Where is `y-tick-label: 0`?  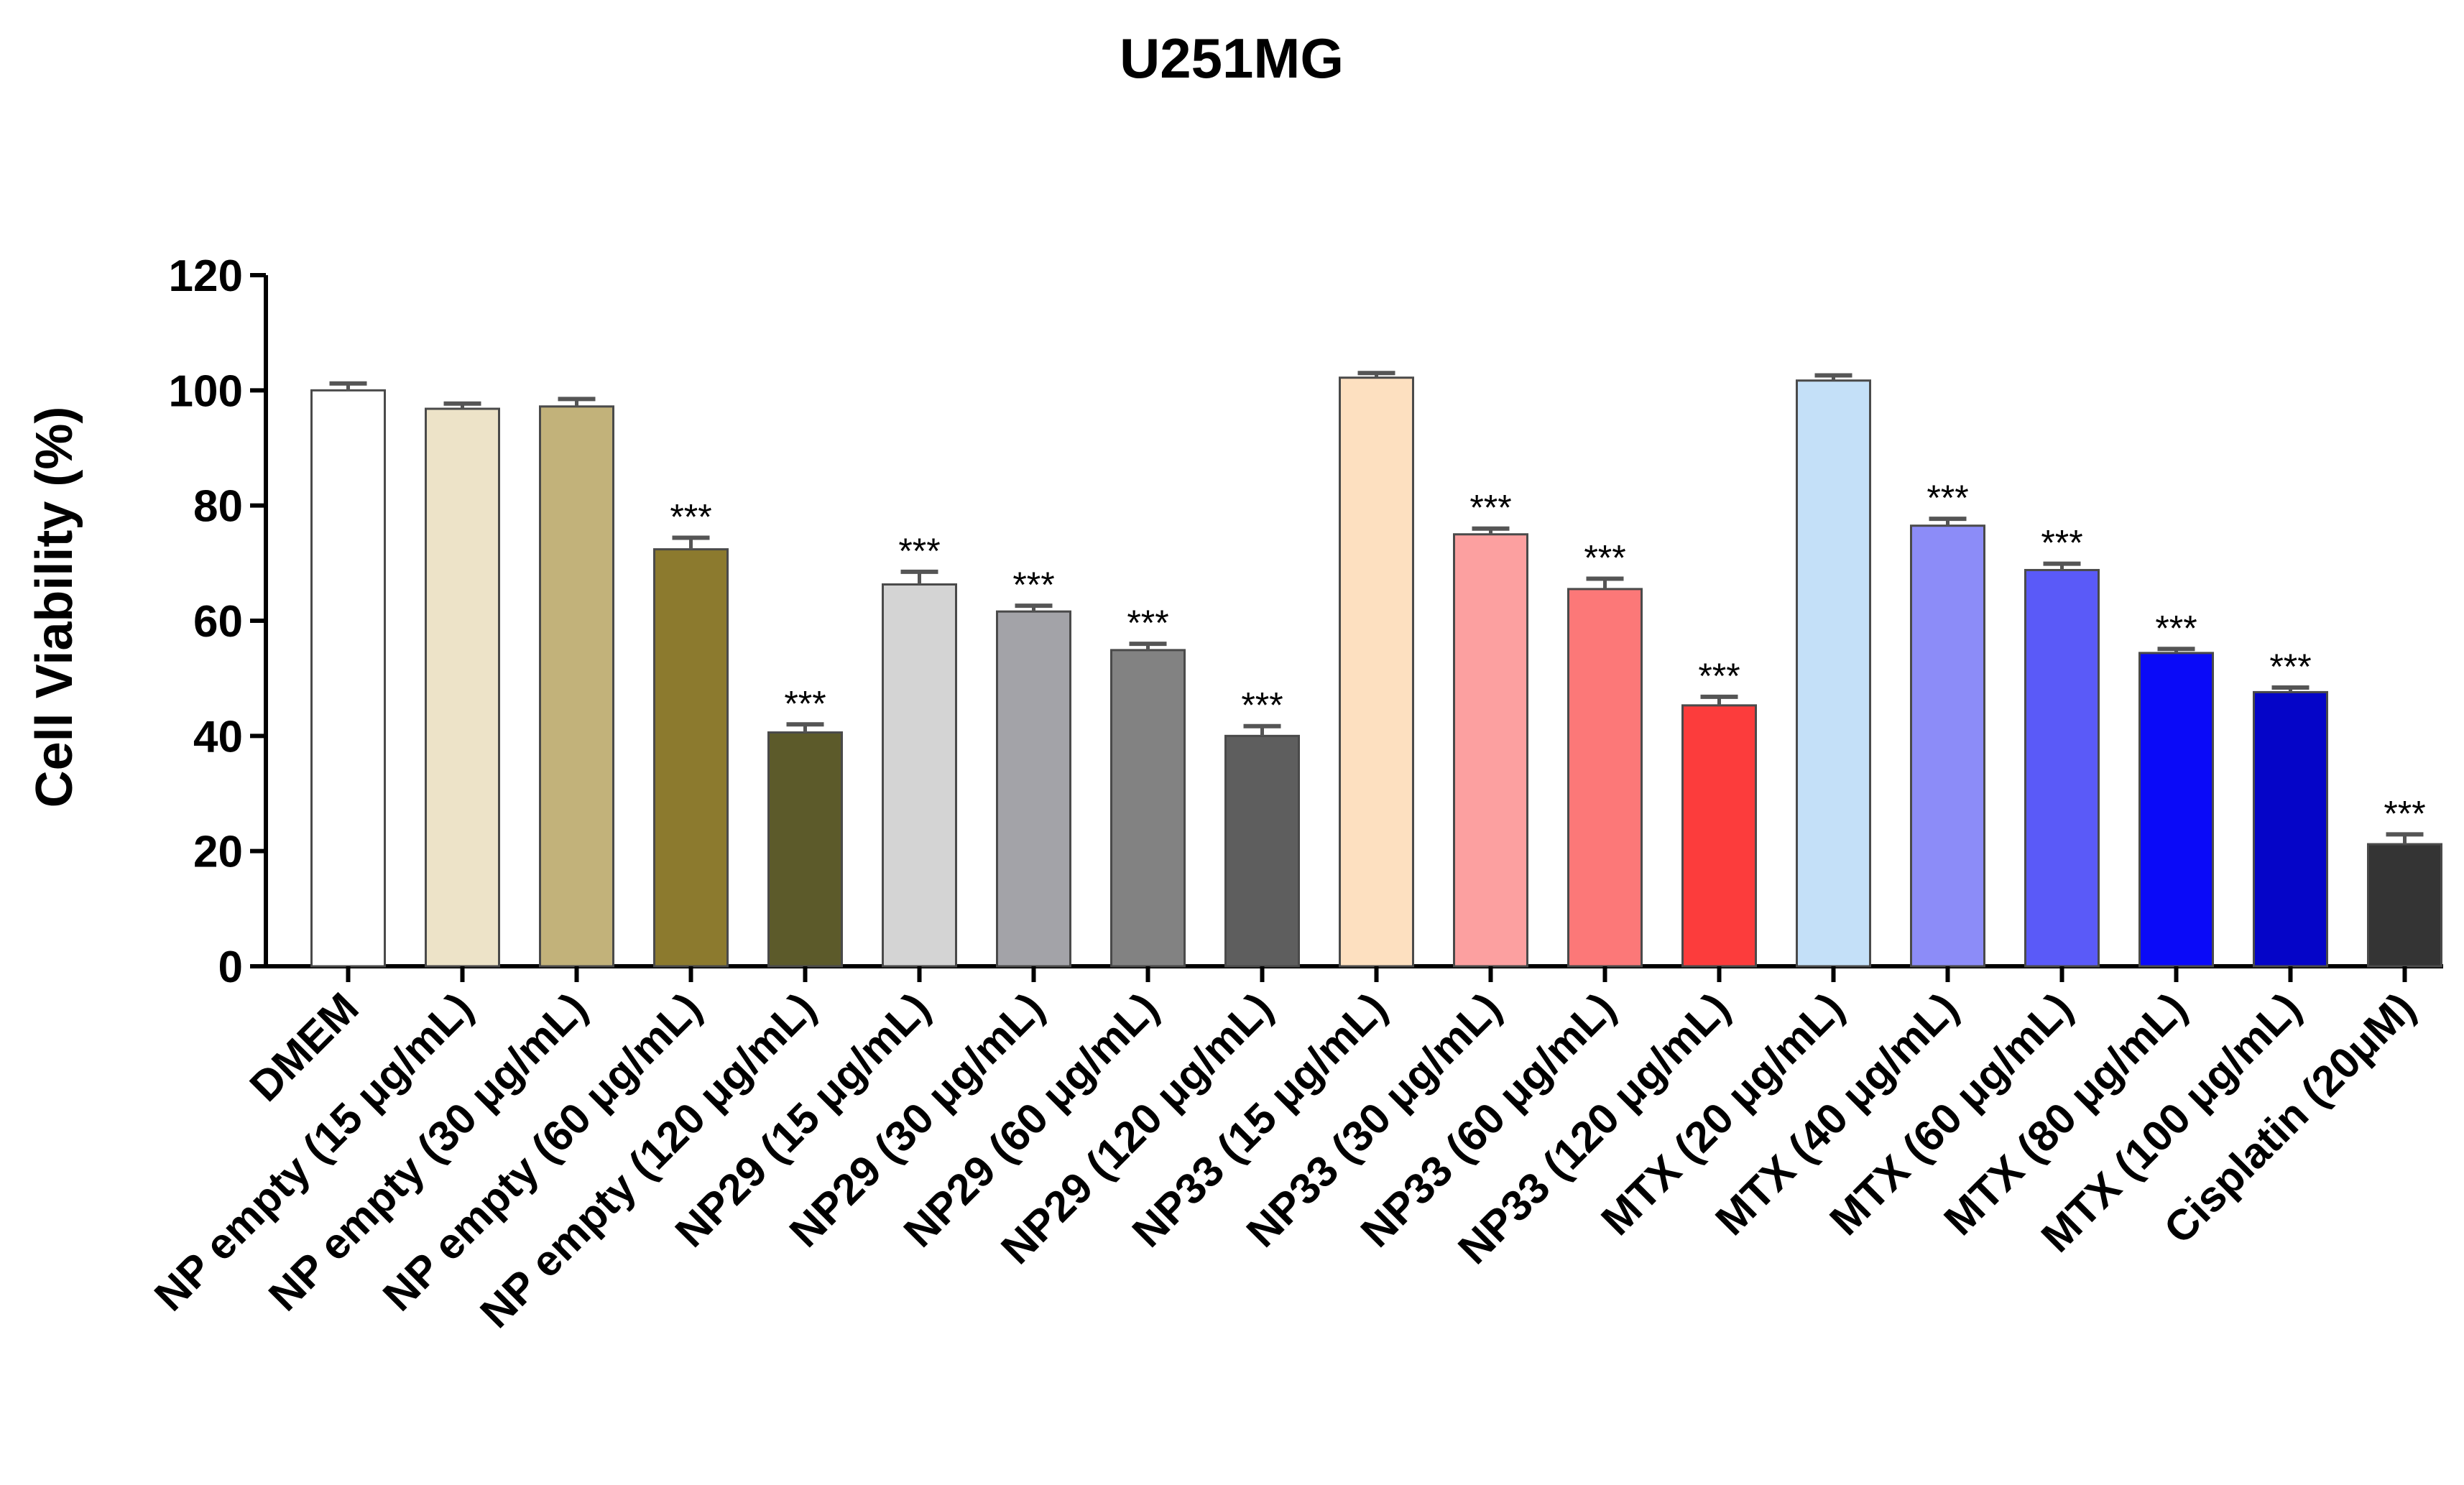
y-tick-label: 0 is located at coordinates (230, 968).